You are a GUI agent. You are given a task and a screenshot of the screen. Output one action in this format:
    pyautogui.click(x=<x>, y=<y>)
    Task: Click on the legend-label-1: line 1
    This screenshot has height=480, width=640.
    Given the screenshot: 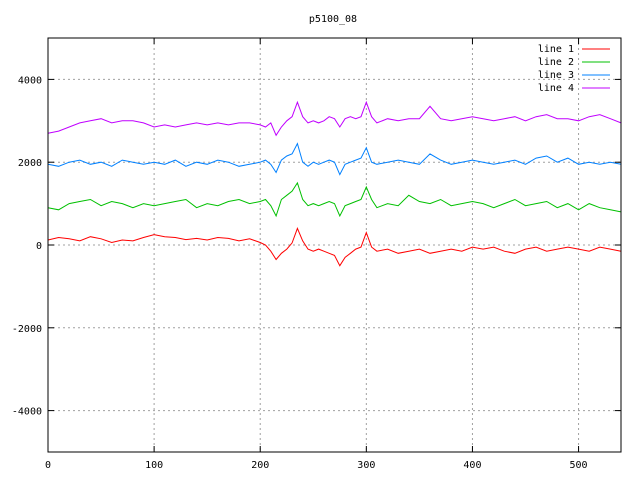 What is the action you would take?
    pyautogui.click(x=556, y=49)
    